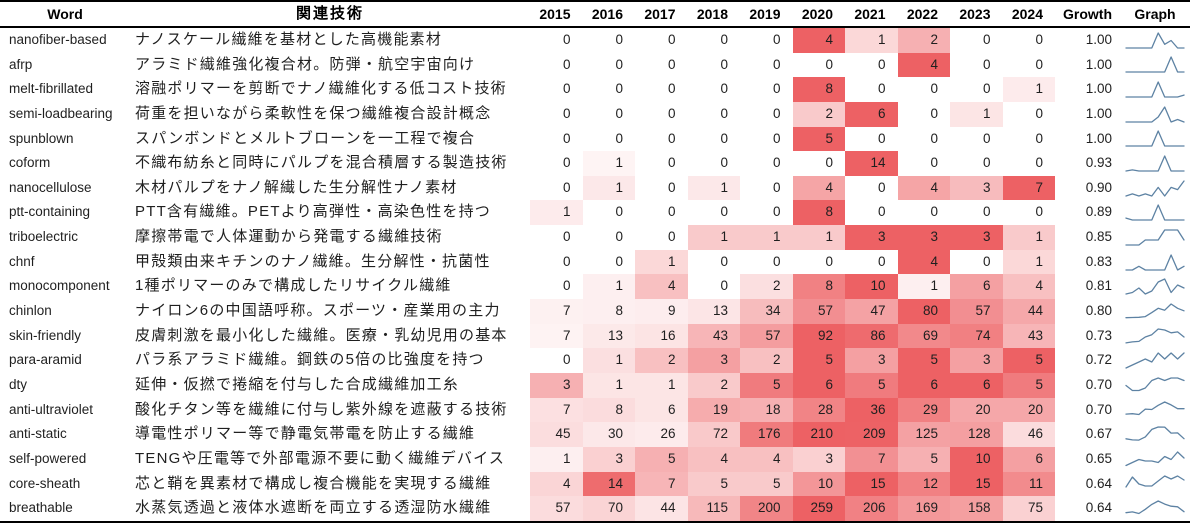 The height and width of the screenshot is (523, 1190). Describe the element at coordinates (766, 508) in the screenshot. I see `year-cell-2019: 200` at that location.